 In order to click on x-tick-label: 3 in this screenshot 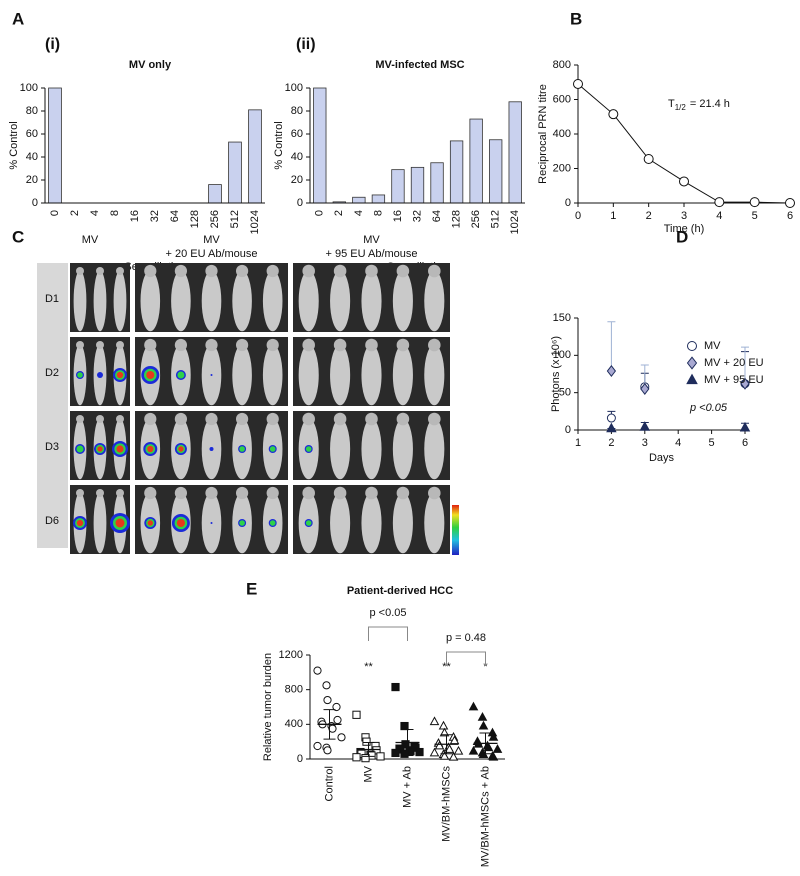, I will do `click(645, 443)`.